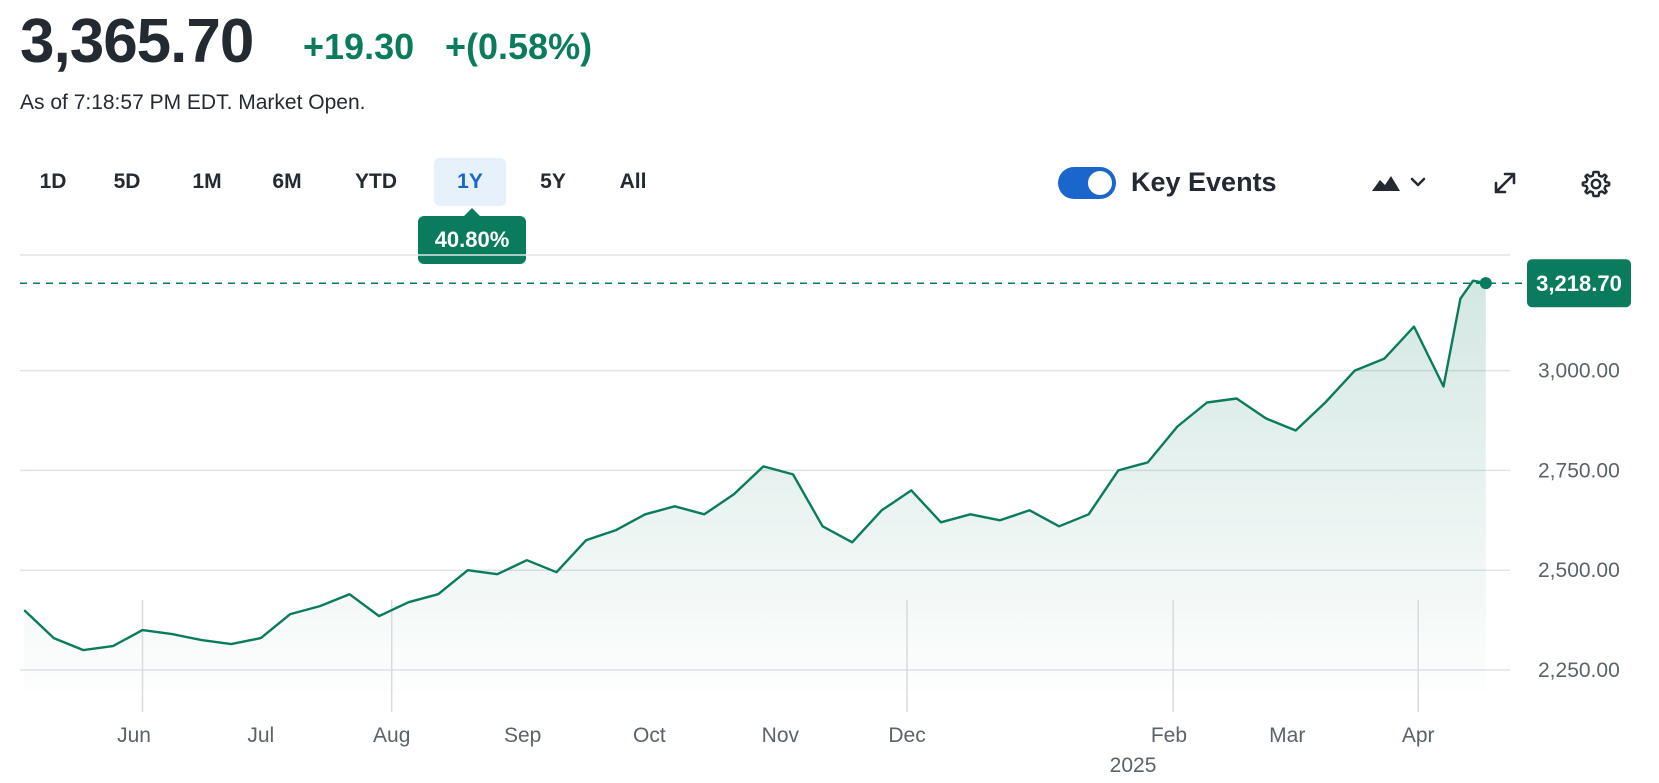  What do you see at coordinates (1087, 183) in the screenshot?
I see `key-events-toggle` at bounding box center [1087, 183].